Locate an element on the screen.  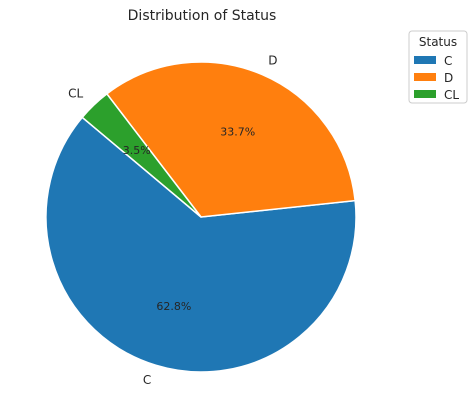
legend-swatch-d is located at coordinates (425, 77).